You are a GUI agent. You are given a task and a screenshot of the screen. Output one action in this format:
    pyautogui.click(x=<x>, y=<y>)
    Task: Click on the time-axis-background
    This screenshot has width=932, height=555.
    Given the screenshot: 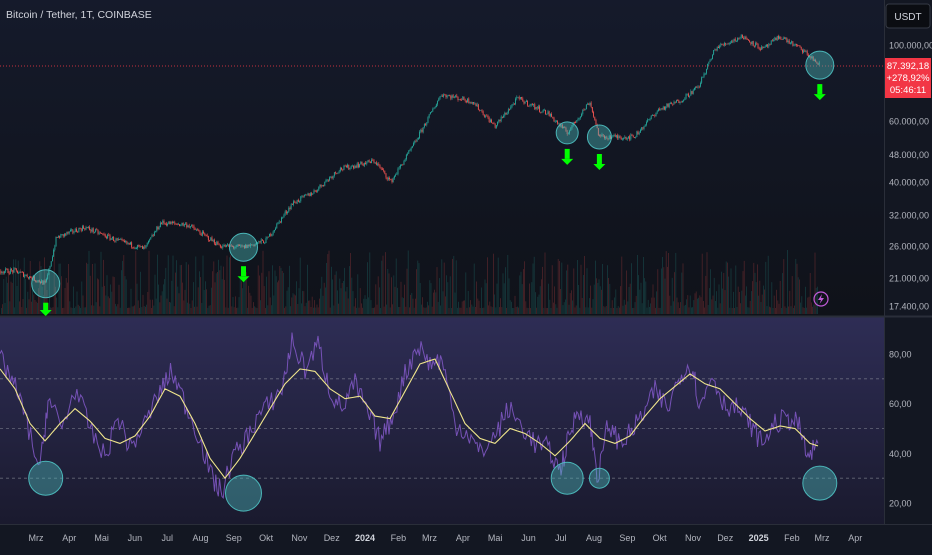 What is the action you would take?
    pyautogui.click(x=466, y=537)
    